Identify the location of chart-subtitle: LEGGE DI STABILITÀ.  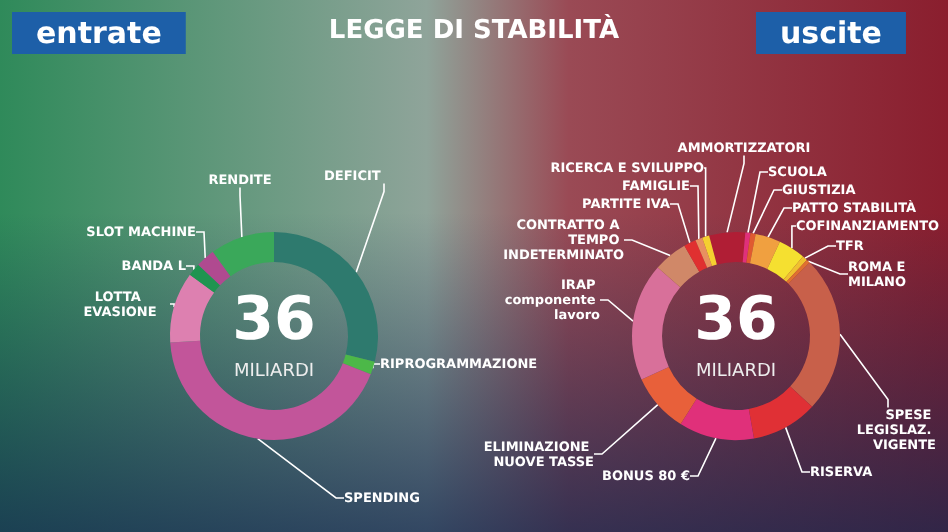
(474, 31).